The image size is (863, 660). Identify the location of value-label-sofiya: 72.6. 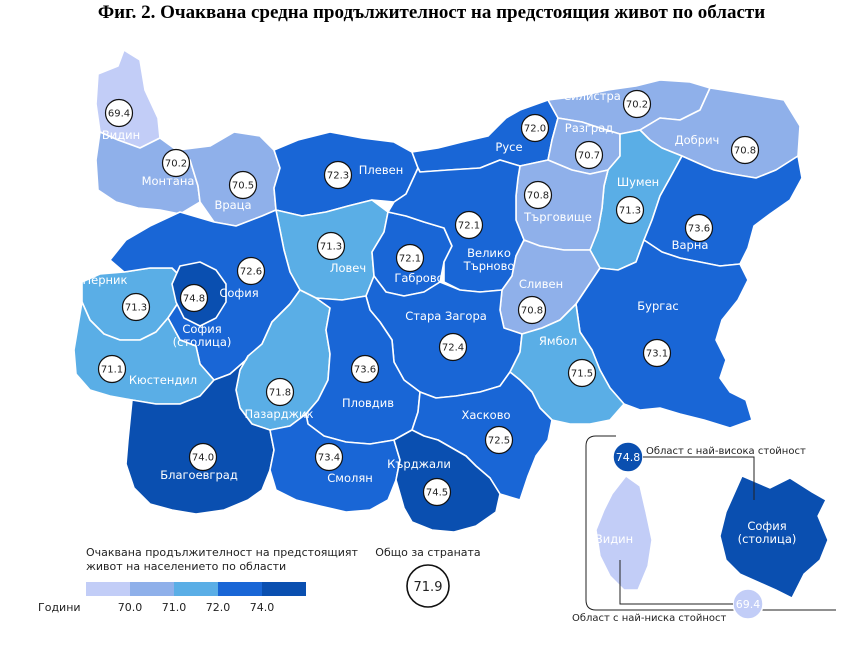
(251, 272).